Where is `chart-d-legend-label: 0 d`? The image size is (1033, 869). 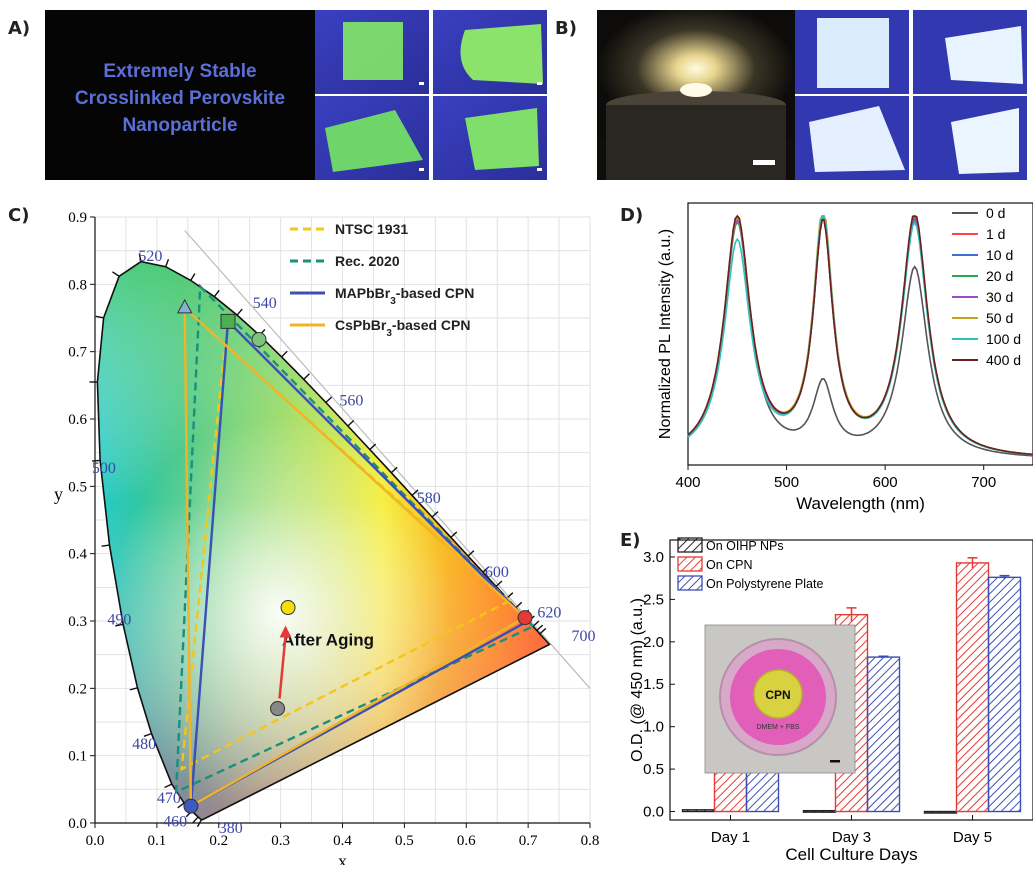
chart-d-legend-label: 0 d is located at coordinates (995, 213).